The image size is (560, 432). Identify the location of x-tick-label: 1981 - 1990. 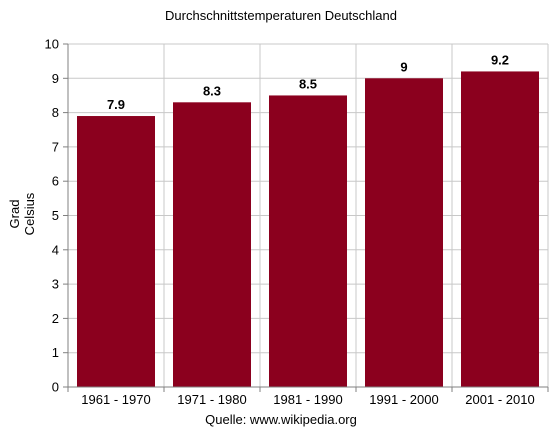
(307, 399).